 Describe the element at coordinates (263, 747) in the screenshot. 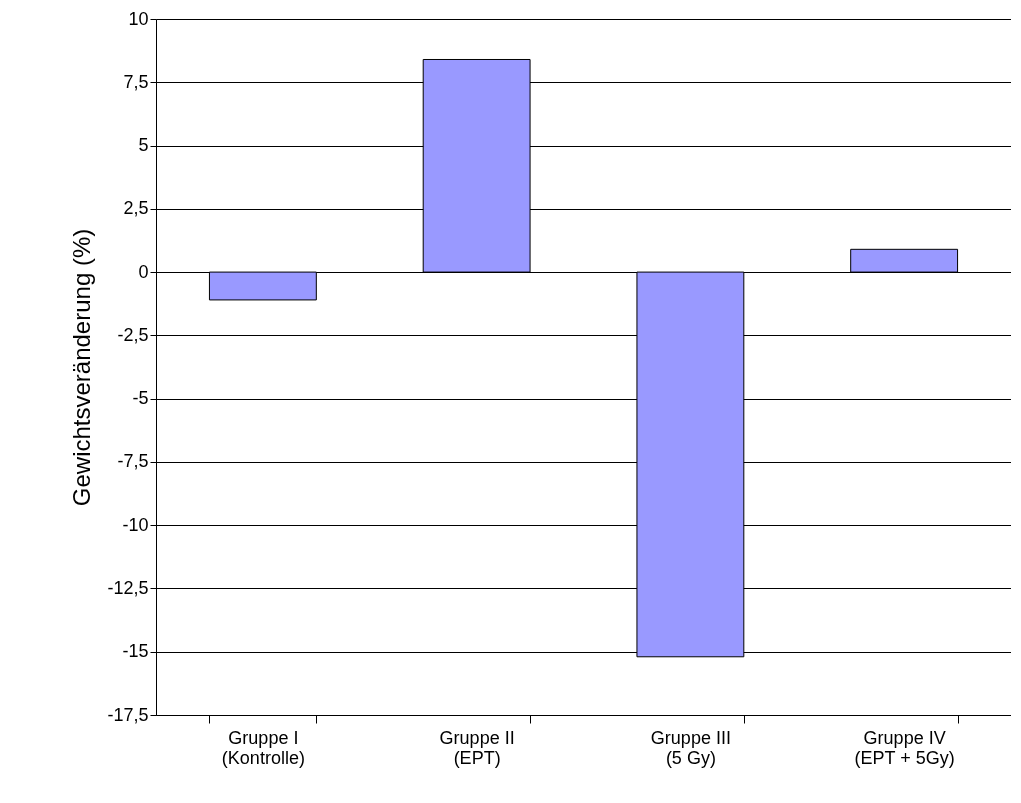

I see `x-tick-label: Gruppe I (Kontrolle)` at that location.